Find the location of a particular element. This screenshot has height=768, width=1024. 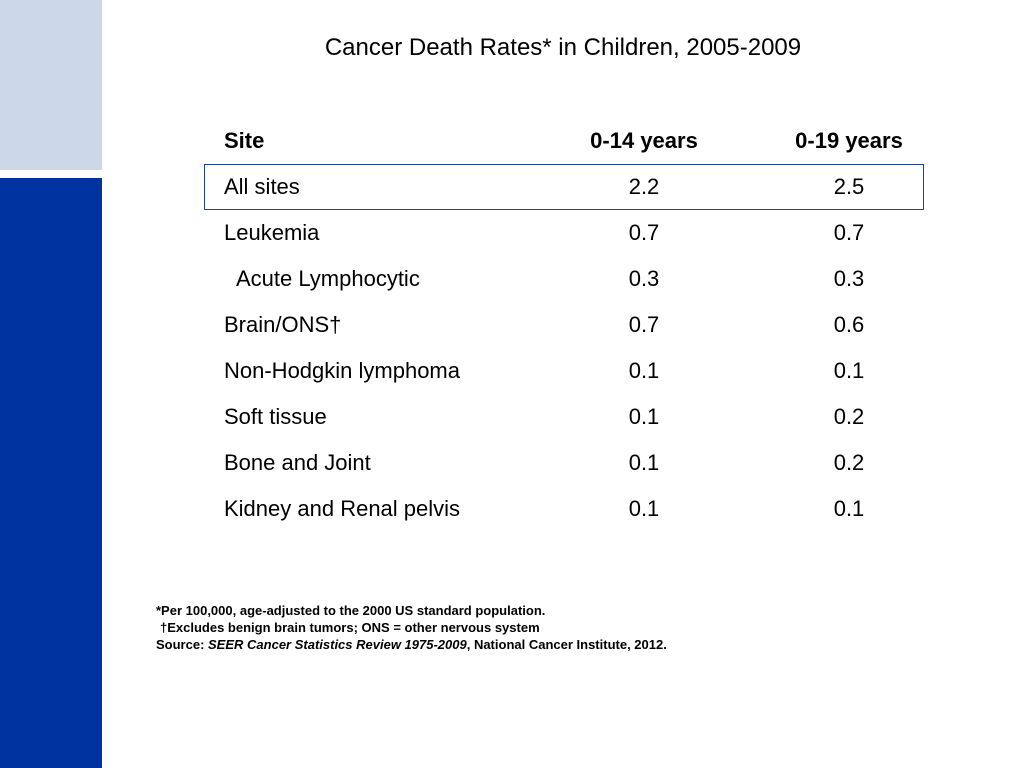

sidebar-band-light is located at coordinates (51, 85).